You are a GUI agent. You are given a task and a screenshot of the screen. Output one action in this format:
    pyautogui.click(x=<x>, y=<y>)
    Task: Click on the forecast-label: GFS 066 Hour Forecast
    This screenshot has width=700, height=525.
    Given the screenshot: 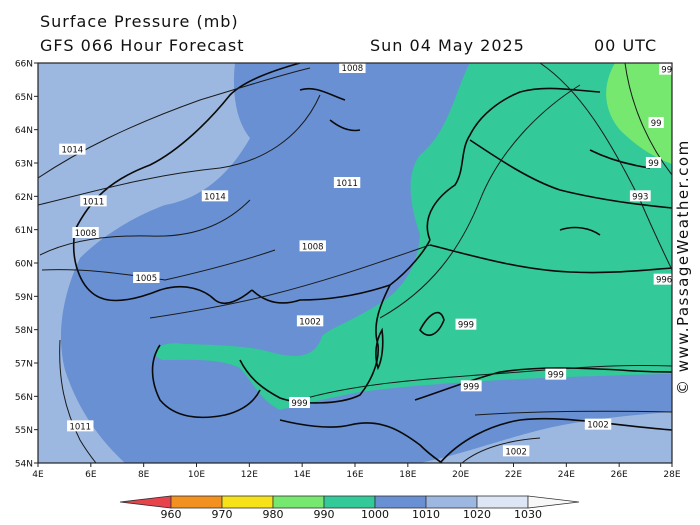 What is the action you would take?
    pyautogui.click(x=142, y=45)
    